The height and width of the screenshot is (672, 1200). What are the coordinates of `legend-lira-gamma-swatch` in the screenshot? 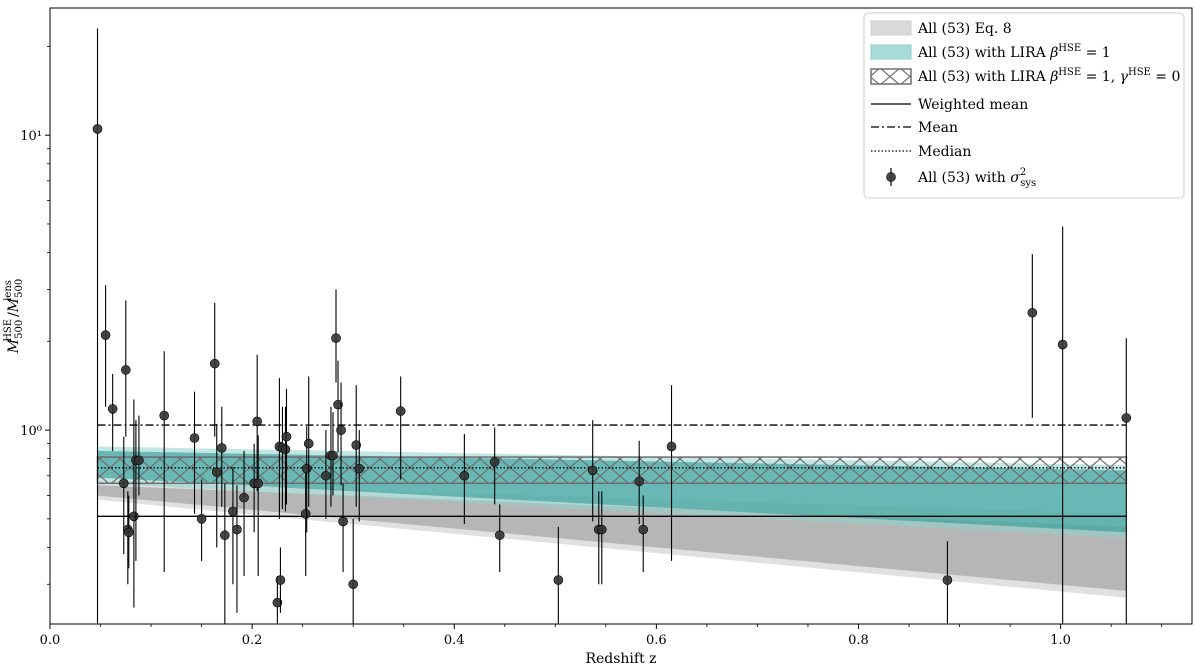 It's located at (891, 76).